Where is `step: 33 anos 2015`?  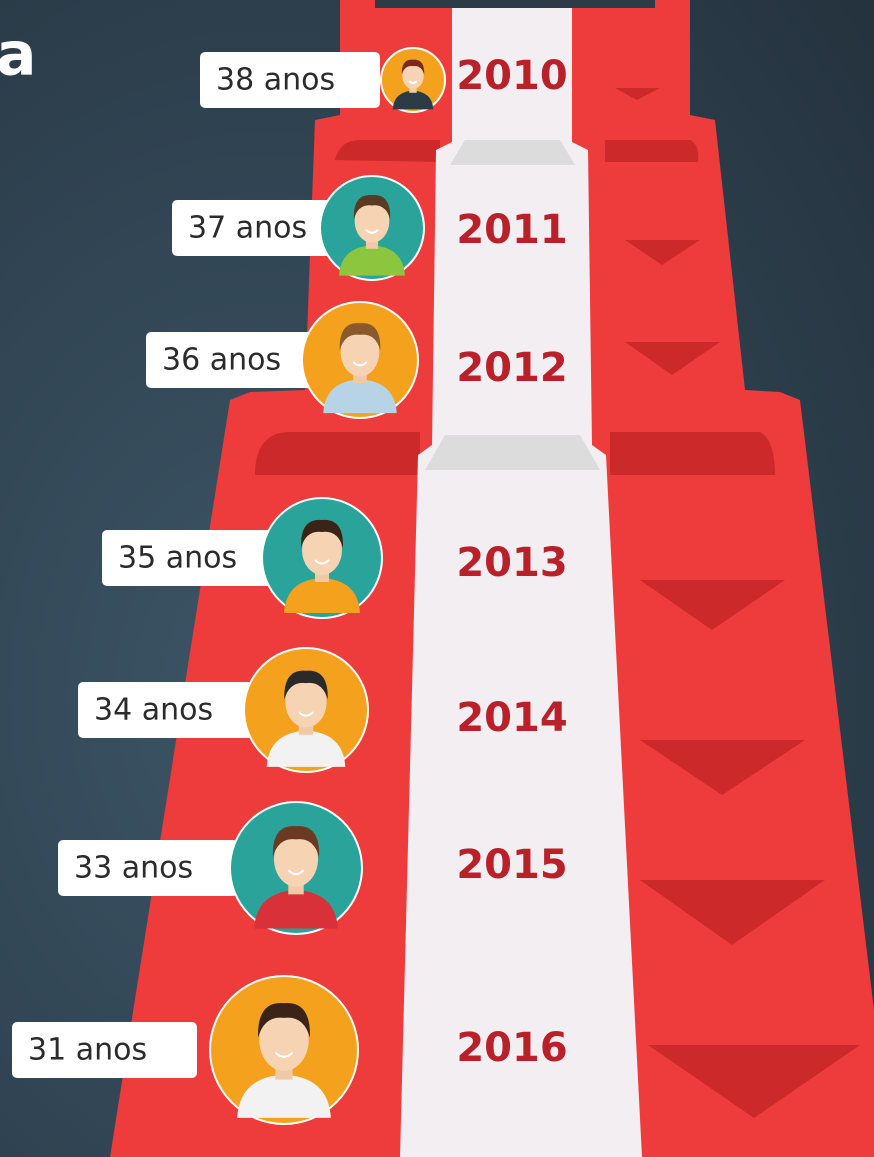 step: 33 anos 2015 is located at coordinates (313, 868).